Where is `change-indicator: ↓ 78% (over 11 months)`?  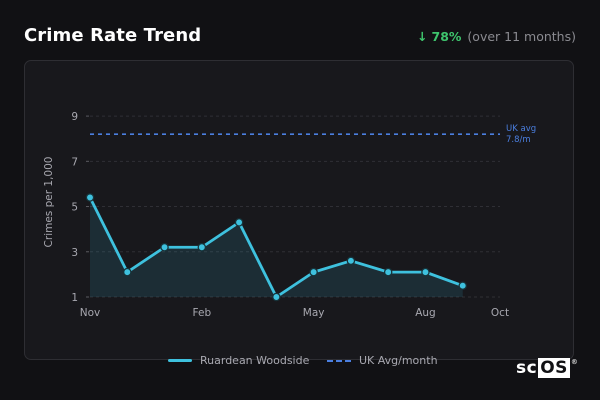
change-indicator: ↓ 78% (over 11 months) is located at coordinates (496, 36).